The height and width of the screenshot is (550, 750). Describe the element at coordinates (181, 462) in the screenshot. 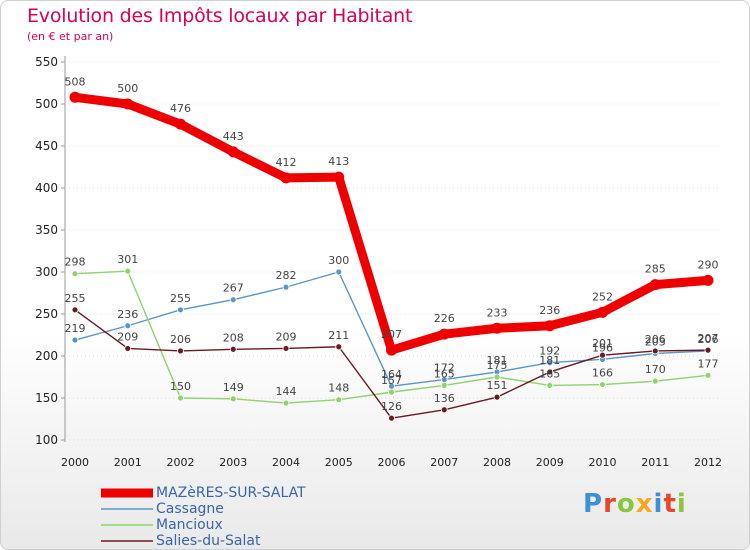

I see `x-tick-label: 2002` at that location.